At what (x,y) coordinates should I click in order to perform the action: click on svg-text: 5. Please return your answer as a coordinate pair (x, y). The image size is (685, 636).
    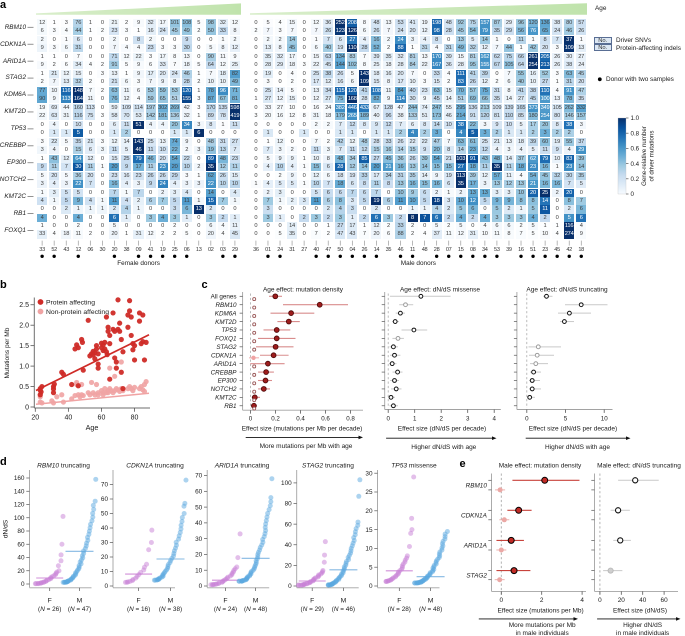
    Looking at the image, I should click on (566, 419).